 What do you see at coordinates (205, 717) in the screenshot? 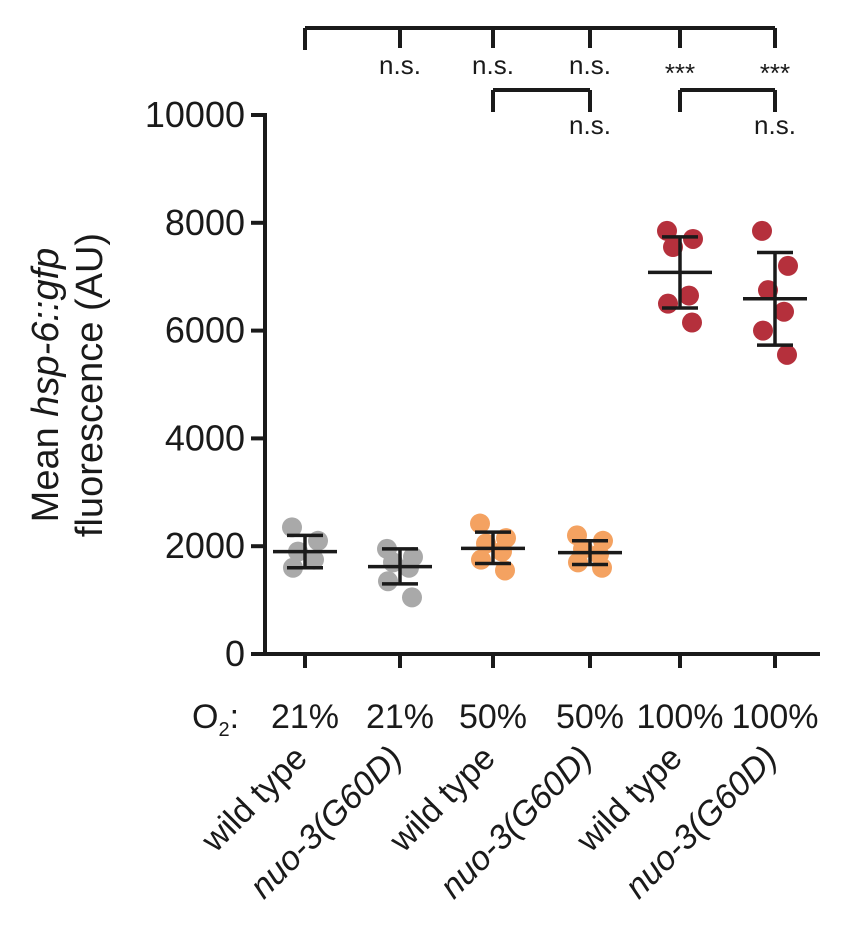
I see `o2-label-symbol: O` at bounding box center [205, 717].